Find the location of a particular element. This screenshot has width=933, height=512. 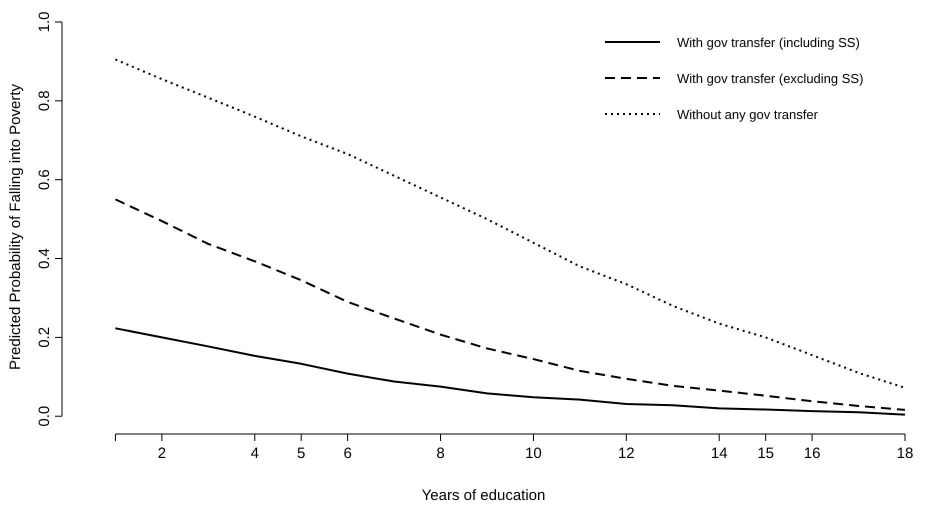

y-tick-label: 1.0 is located at coordinates (44, 22).